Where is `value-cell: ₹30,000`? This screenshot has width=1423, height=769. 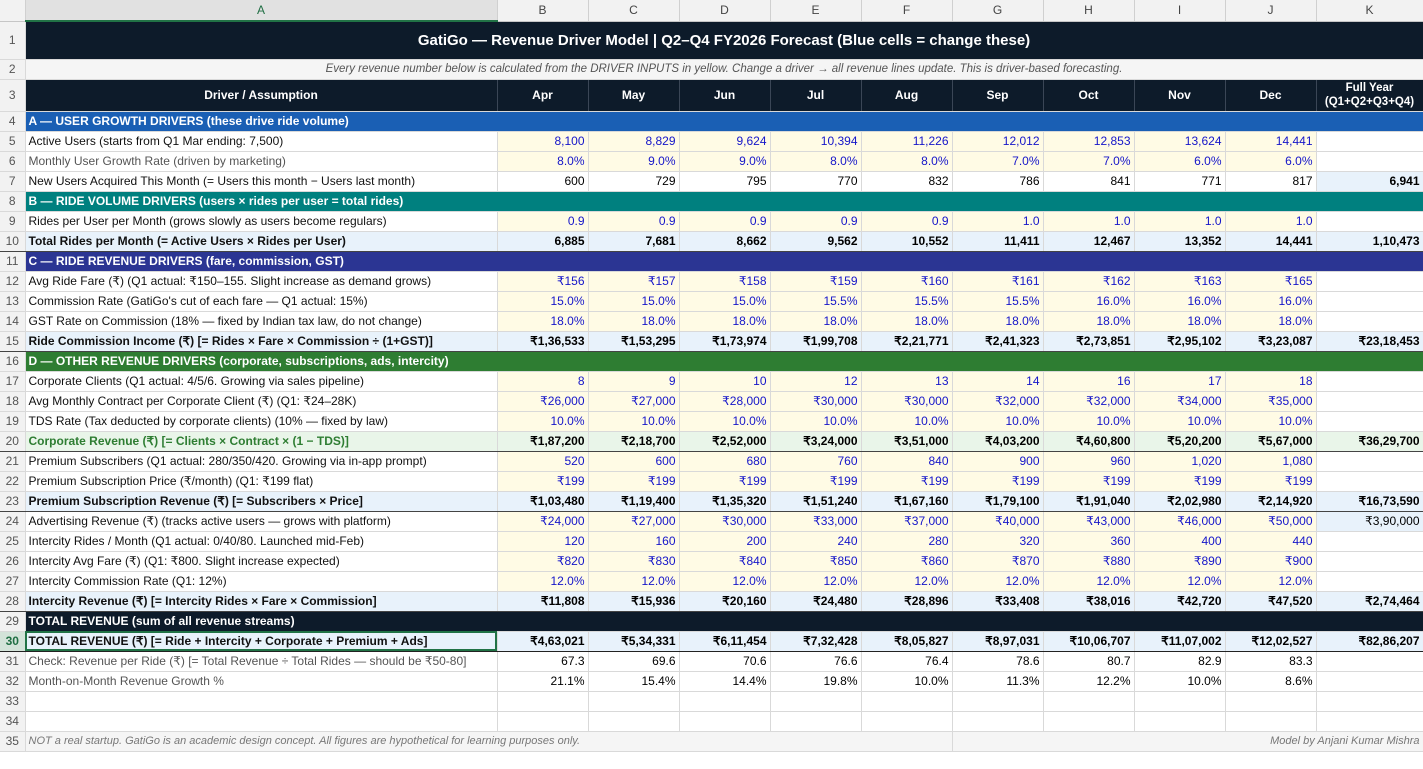
value-cell: ₹30,000 is located at coordinates (725, 521).